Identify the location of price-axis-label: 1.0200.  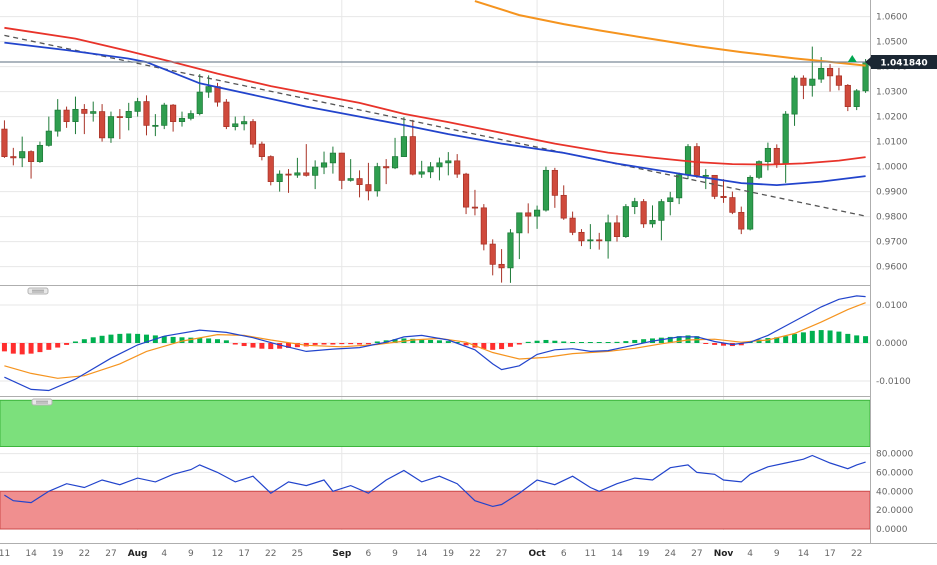
(892, 118).